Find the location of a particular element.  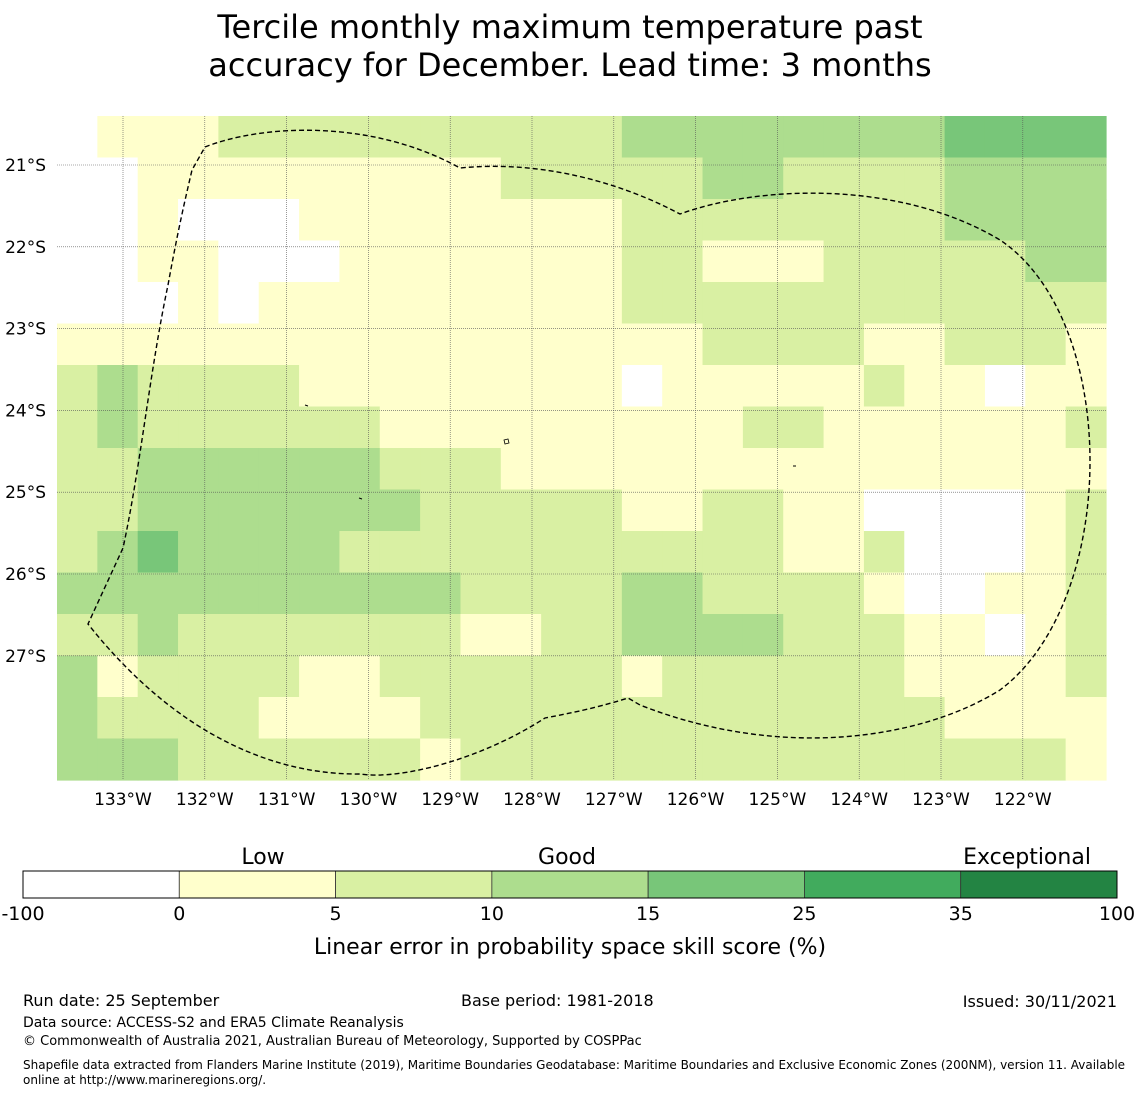

chart-title-line-1: Tercile monthly maximum temperature past is located at coordinates (570, 27).